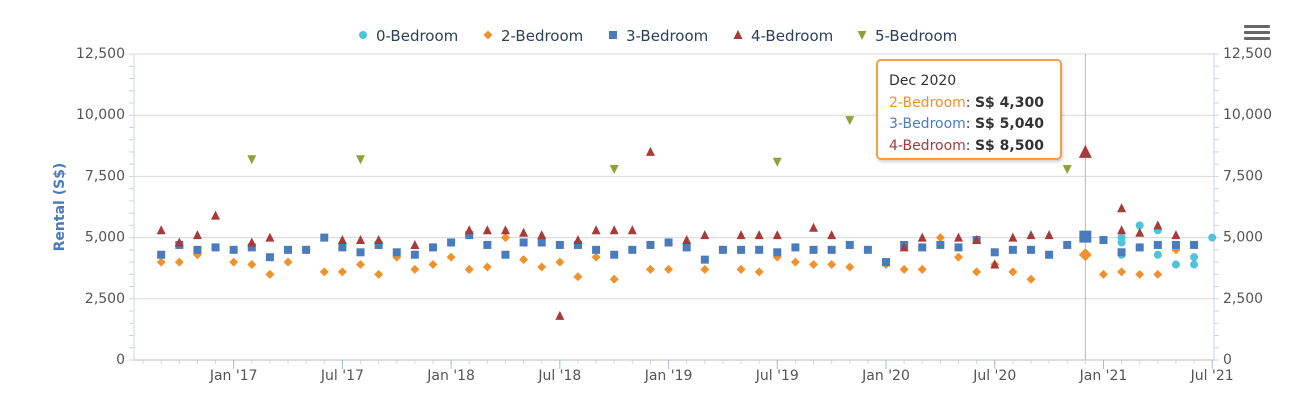  I want to click on legend-marker-0-bedroom, so click(363, 35).